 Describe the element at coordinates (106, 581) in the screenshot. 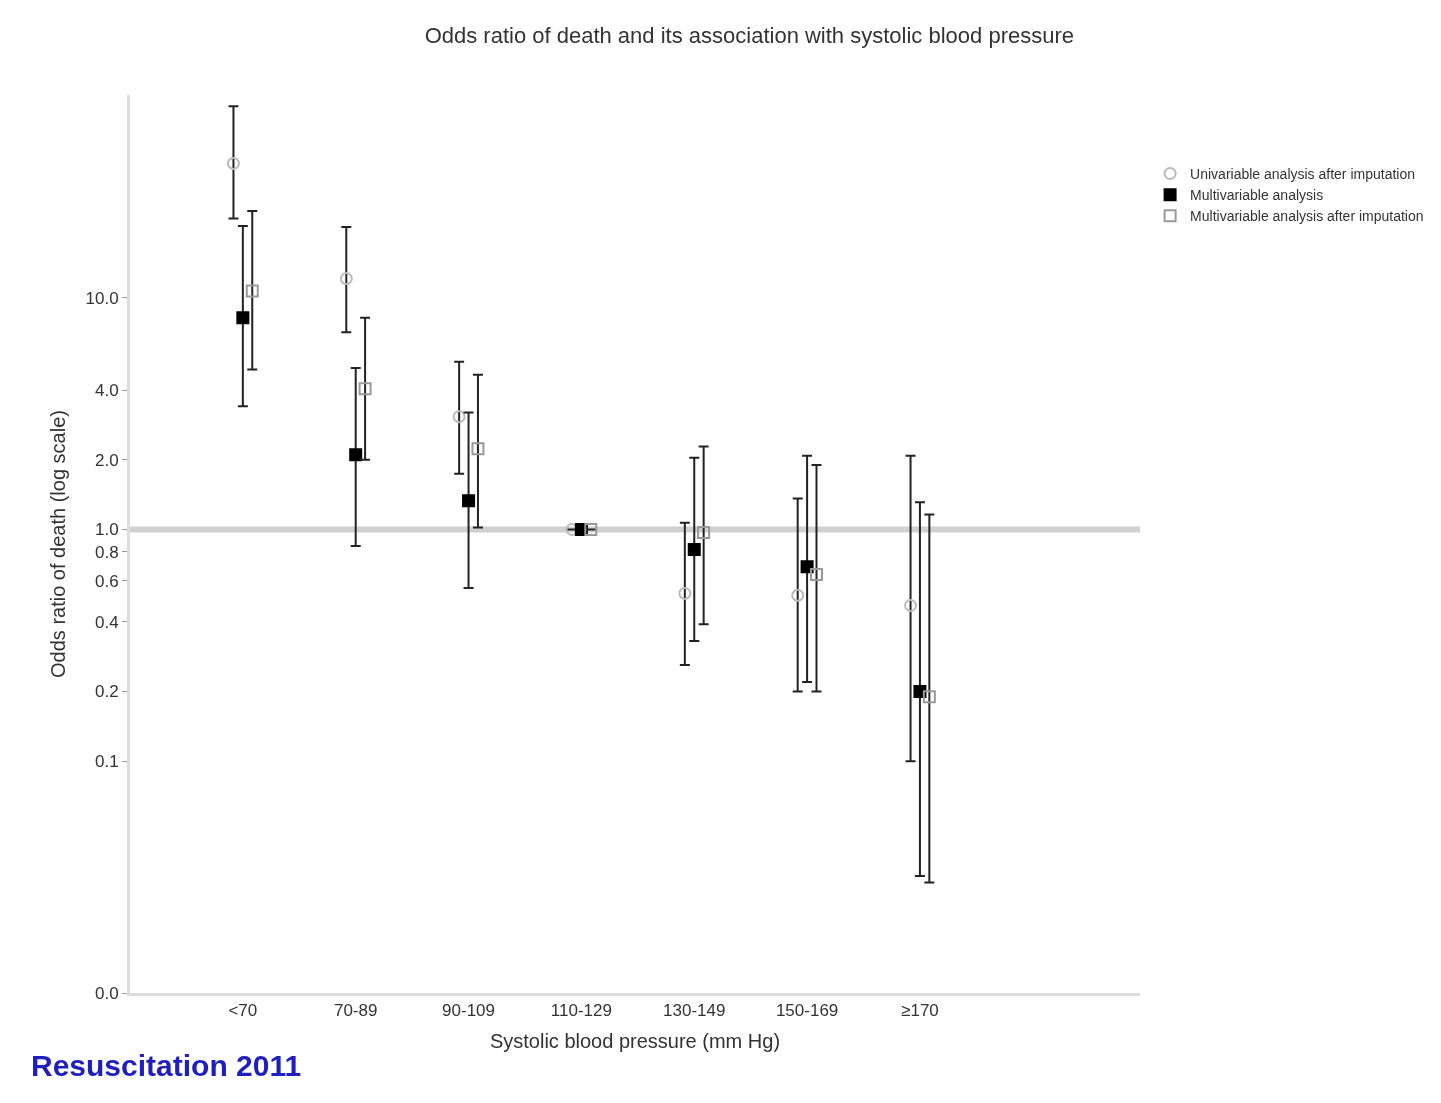

I see `y-tick-label: 0.6` at that location.